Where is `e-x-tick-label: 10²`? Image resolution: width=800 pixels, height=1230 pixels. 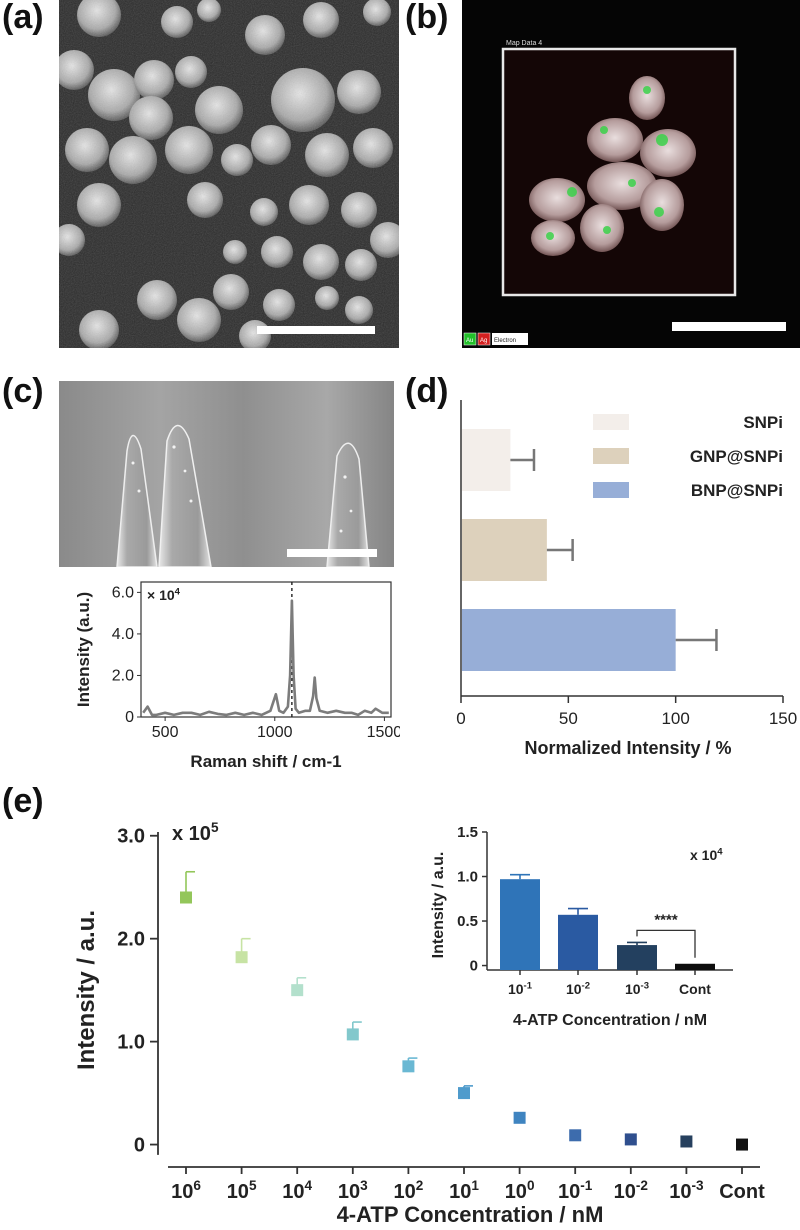 e-x-tick-label: 10² is located at coordinates (408, 1190).